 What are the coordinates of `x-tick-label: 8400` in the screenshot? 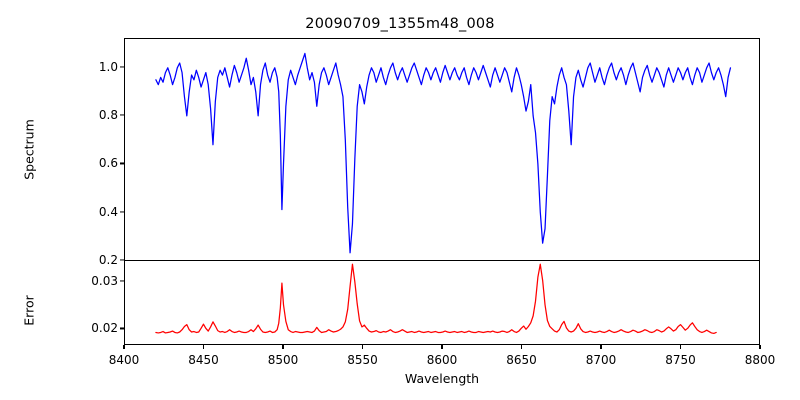 It's located at (124, 360).